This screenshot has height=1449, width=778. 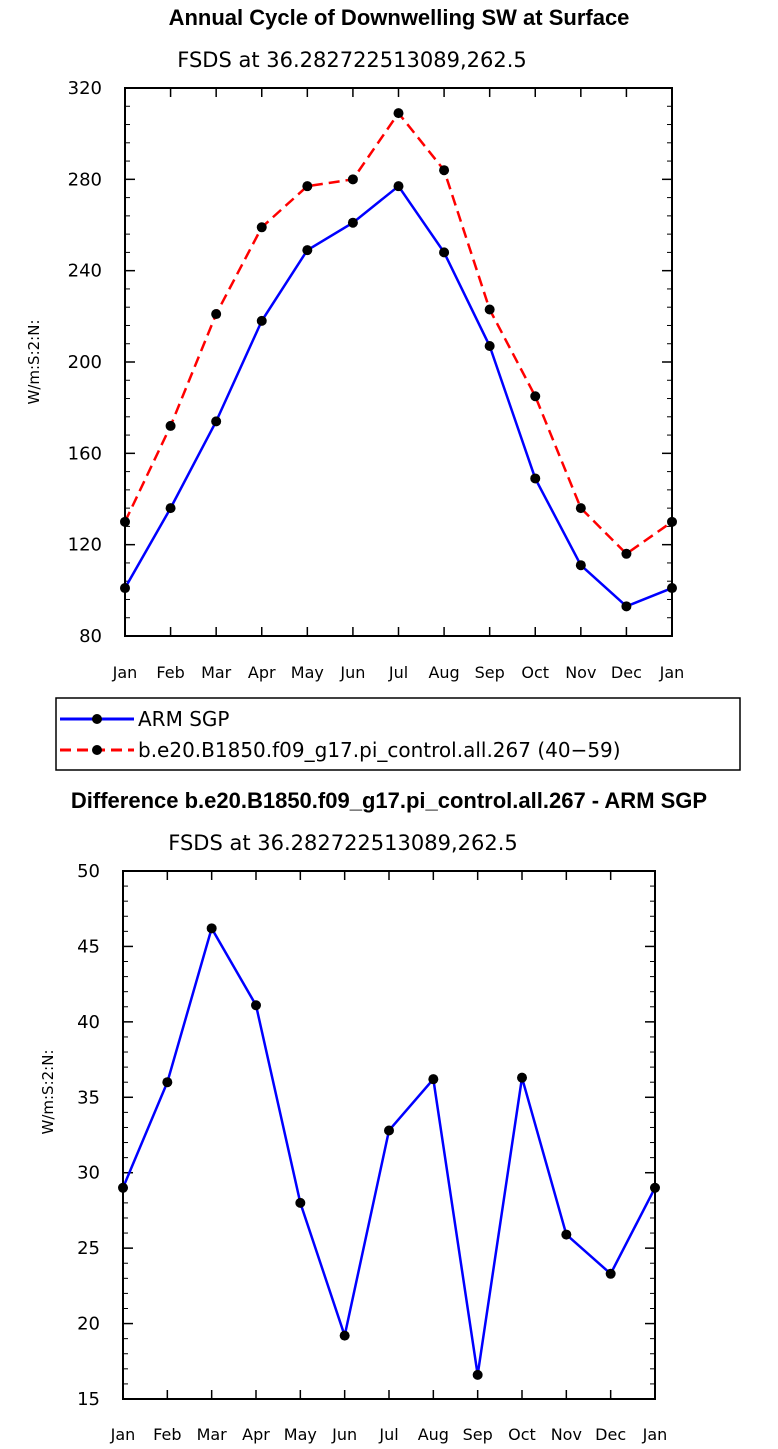 I want to click on legend-box, so click(x=398, y=734).